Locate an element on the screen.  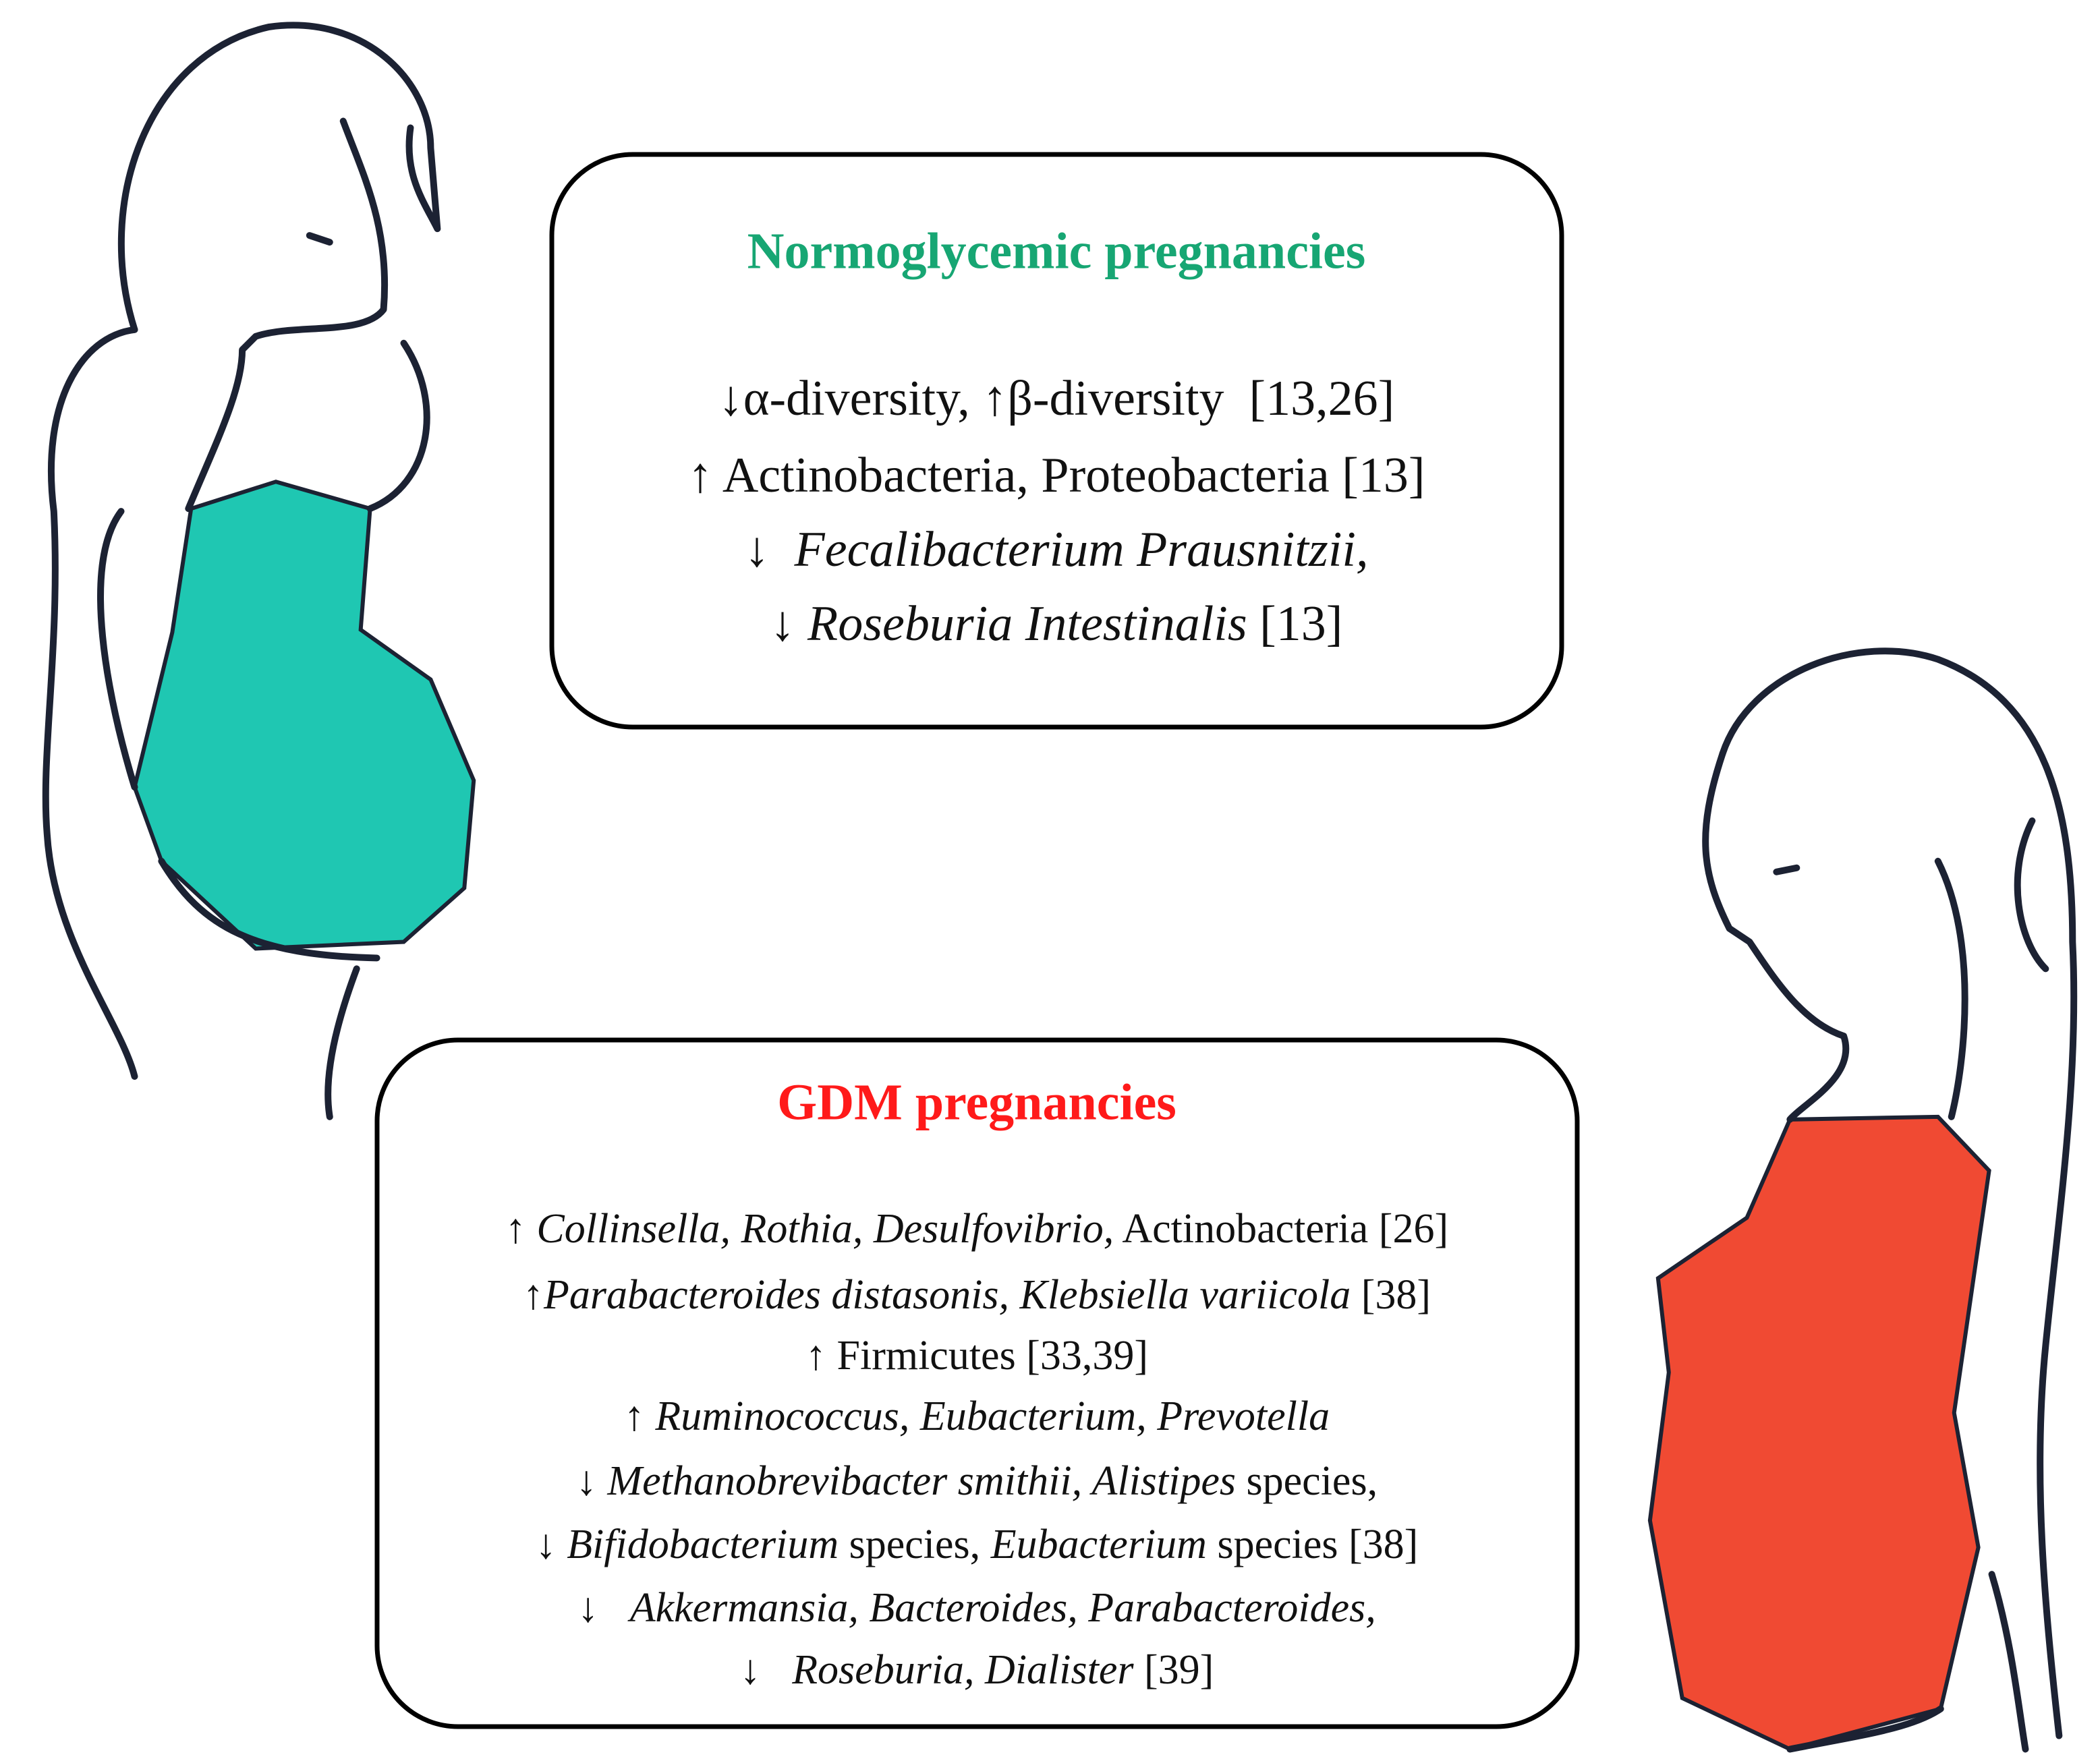
finding-line: ↓α-diversity, ↑β-diversity [13,26] is located at coordinates (1056, 398).